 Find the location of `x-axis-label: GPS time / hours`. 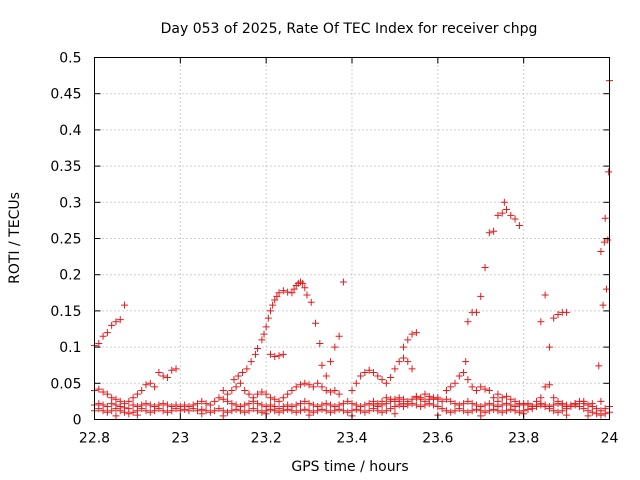

x-axis-label: GPS time / hours is located at coordinates (349, 467).